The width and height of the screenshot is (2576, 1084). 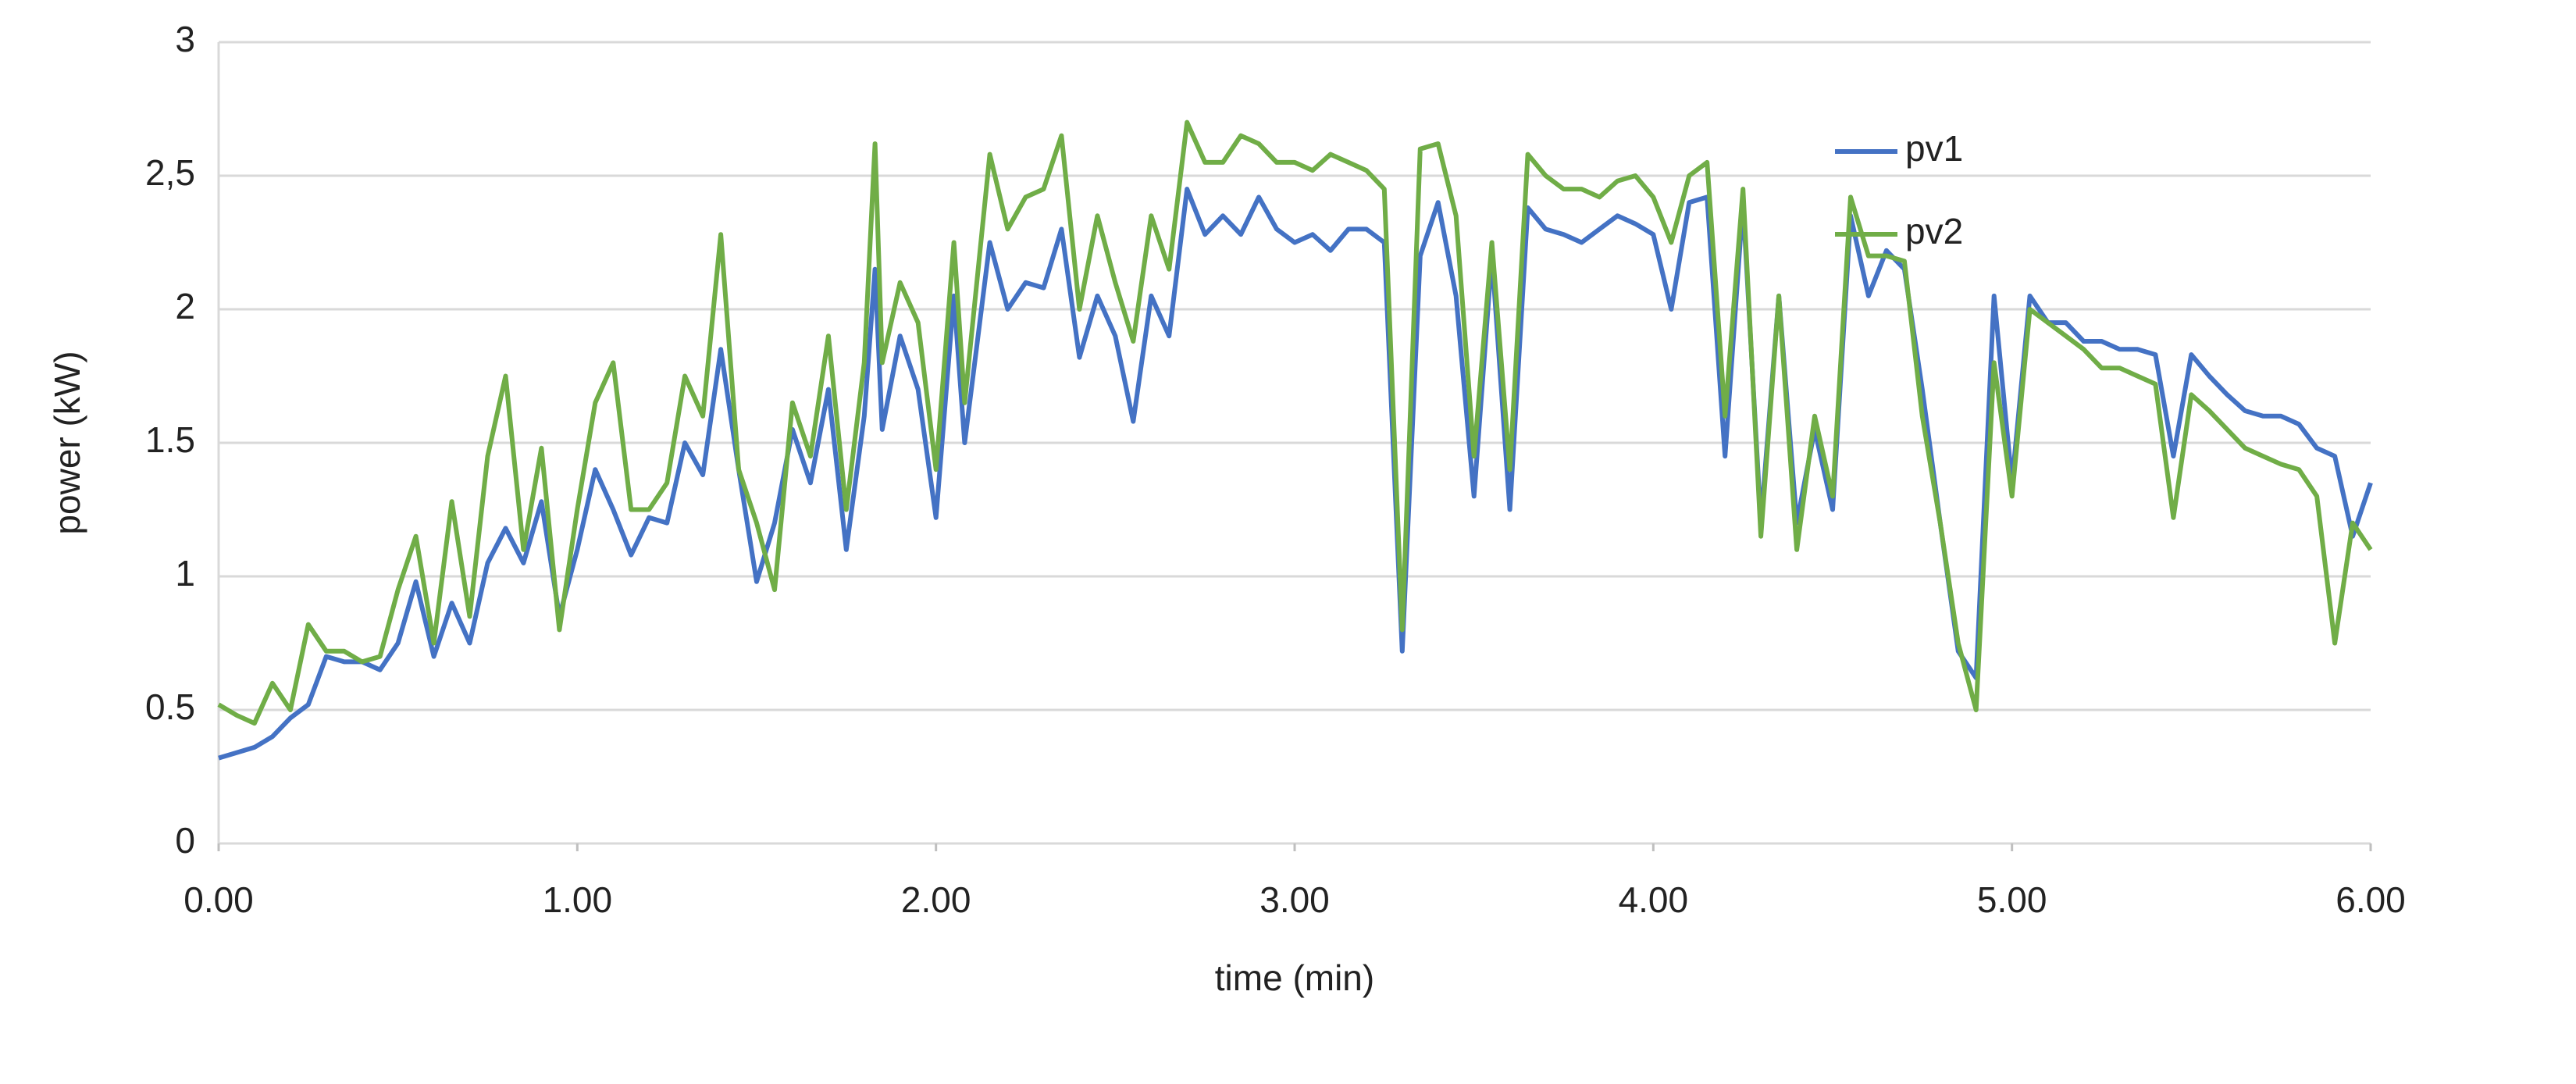 What do you see at coordinates (67, 443) in the screenshot?
I see `y-axis-title: power (kW)` at bounding box center [67, 443].